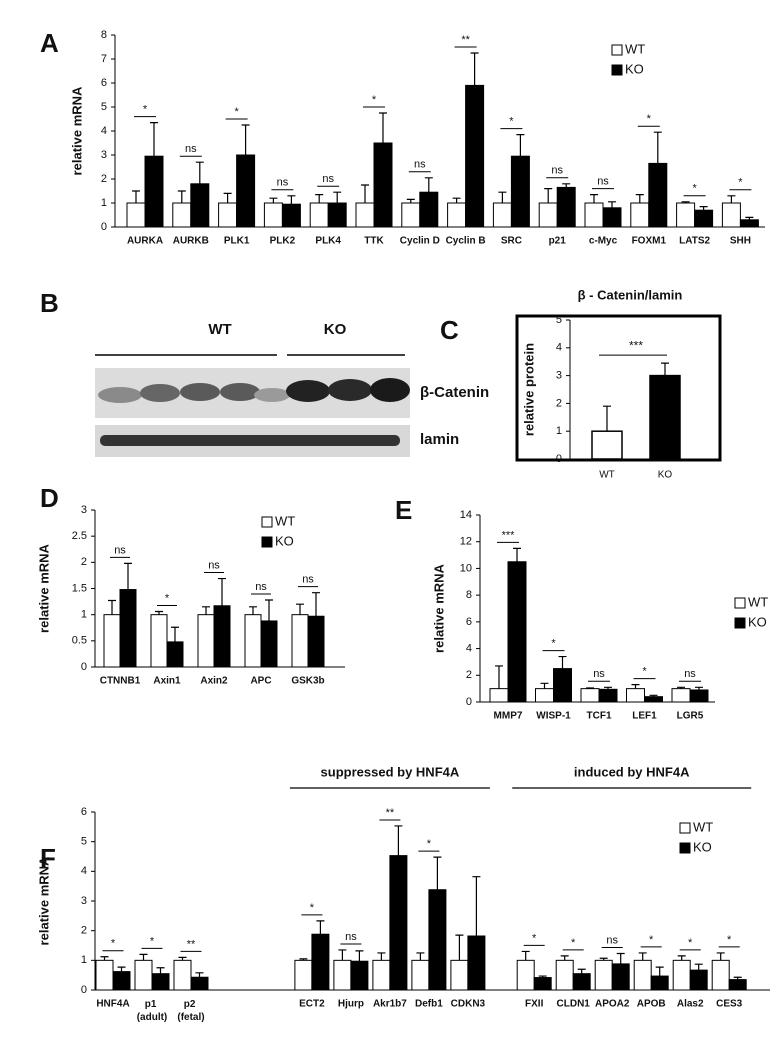 This screenshot has width=783, height=1050. I want to click on x-tick-label: PLK4, so click(328, 241).